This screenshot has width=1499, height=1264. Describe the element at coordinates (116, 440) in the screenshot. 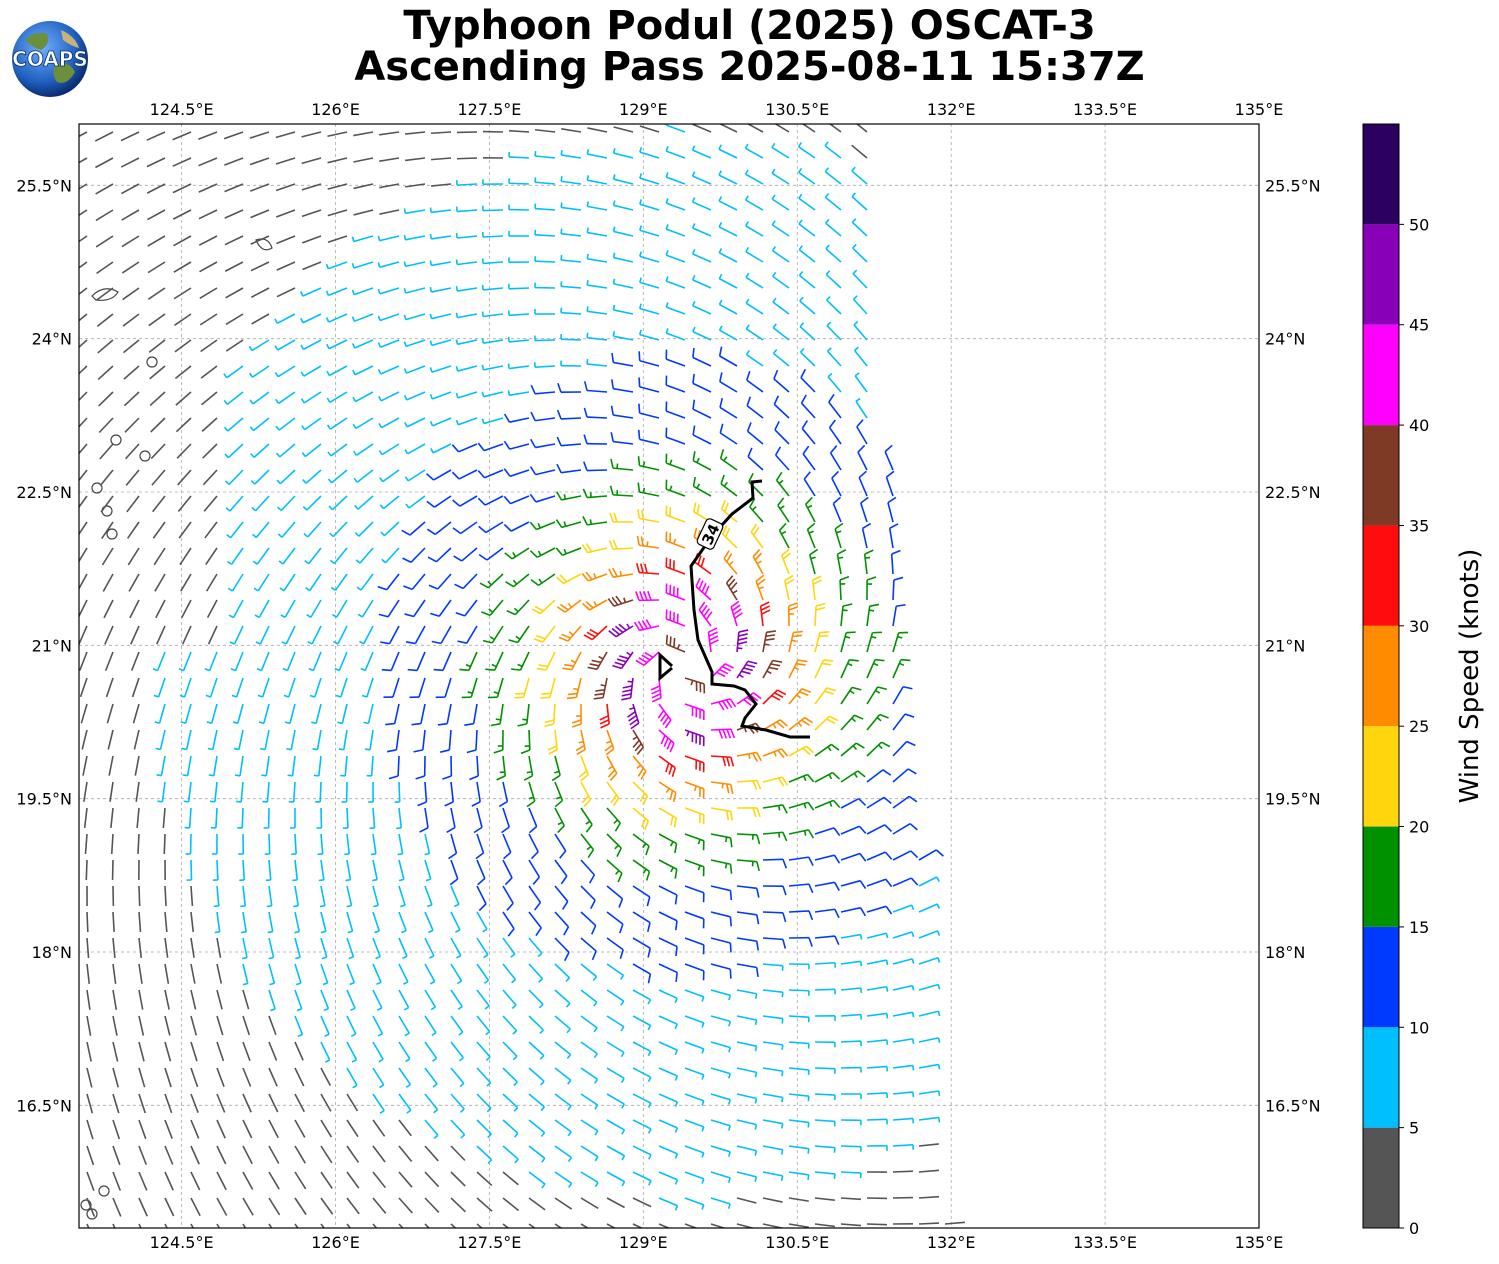

I see `island-outline` at that location.